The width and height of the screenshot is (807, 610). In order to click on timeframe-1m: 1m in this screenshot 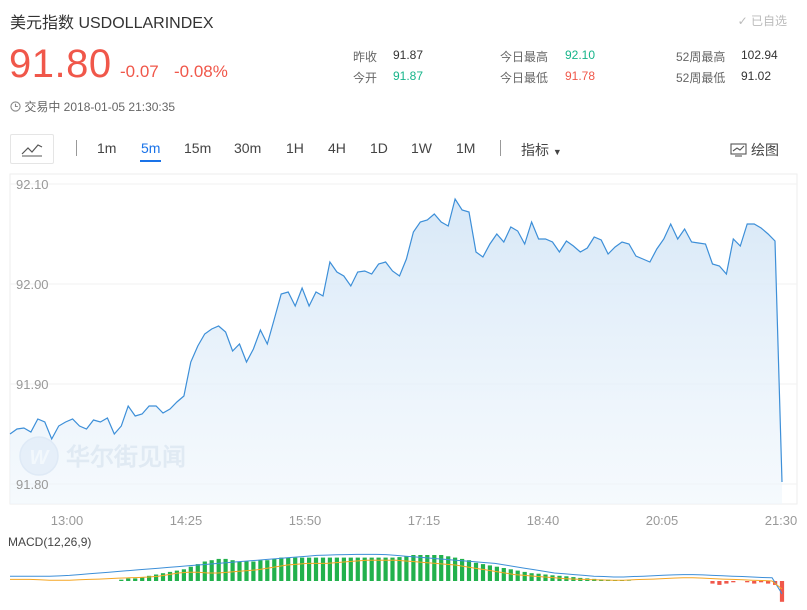, I will do `click(107, 148)`.